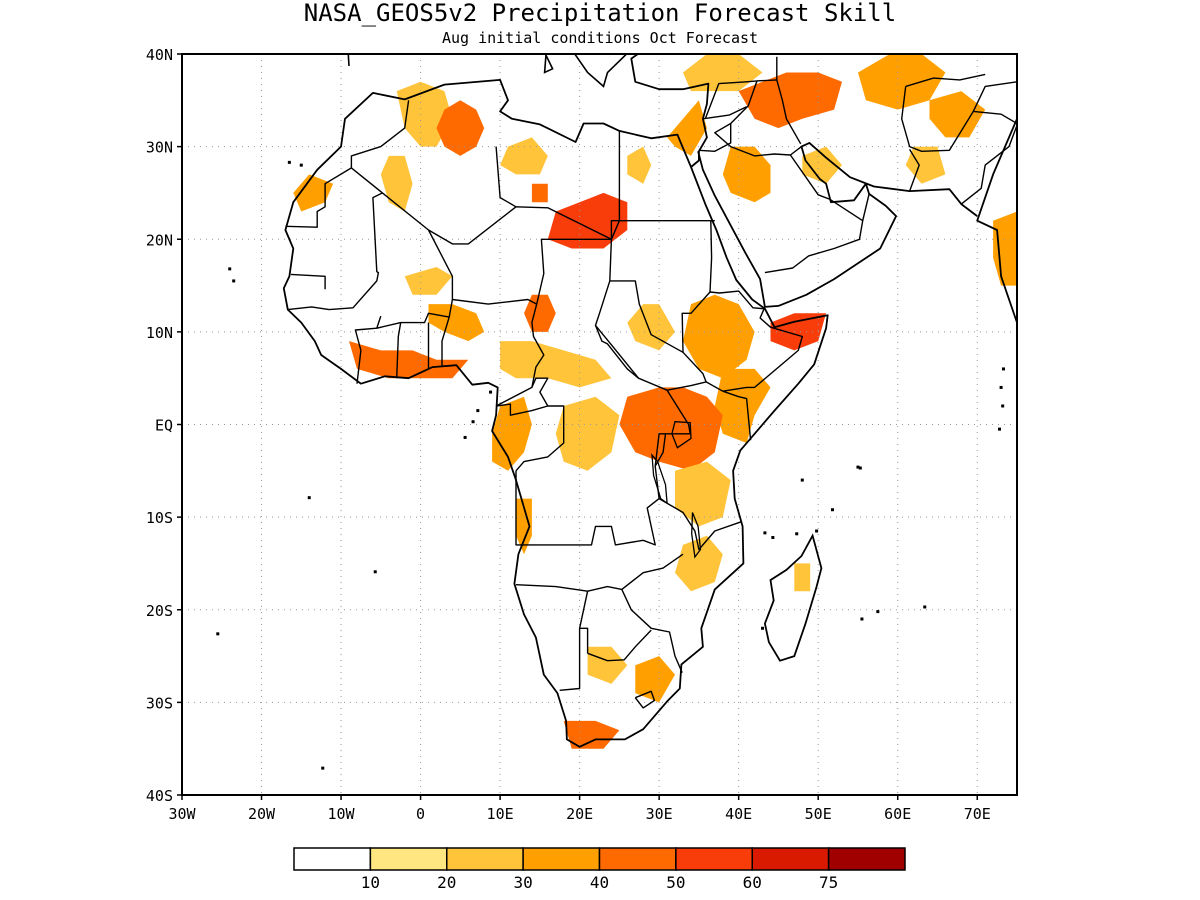 Image resolution: width=1200 pixels, height=900 pixels. Describe the element at coordinates (159, 55) in the screenshot. I see `y-tick-label: 40N` at that location.